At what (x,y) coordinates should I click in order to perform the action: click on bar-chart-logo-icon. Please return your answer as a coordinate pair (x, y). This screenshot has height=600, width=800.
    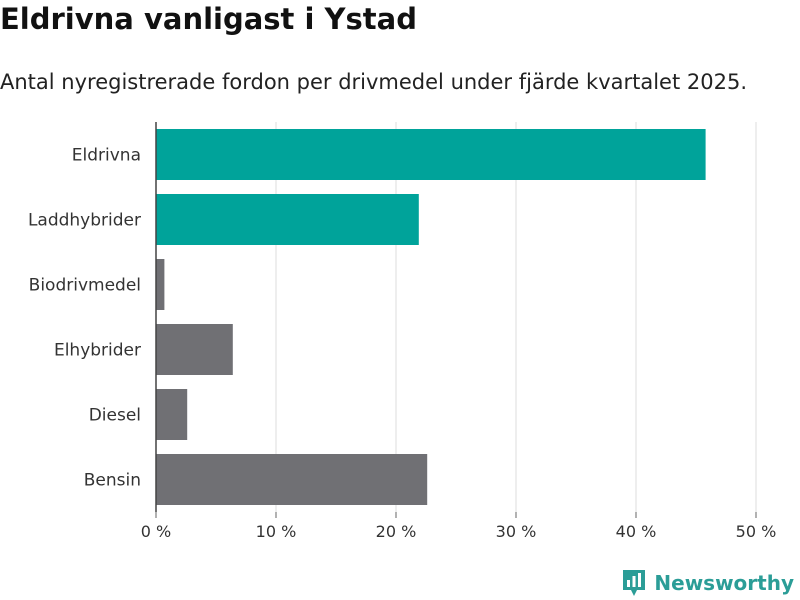
    Looking at the image, I should click on (634, 583).